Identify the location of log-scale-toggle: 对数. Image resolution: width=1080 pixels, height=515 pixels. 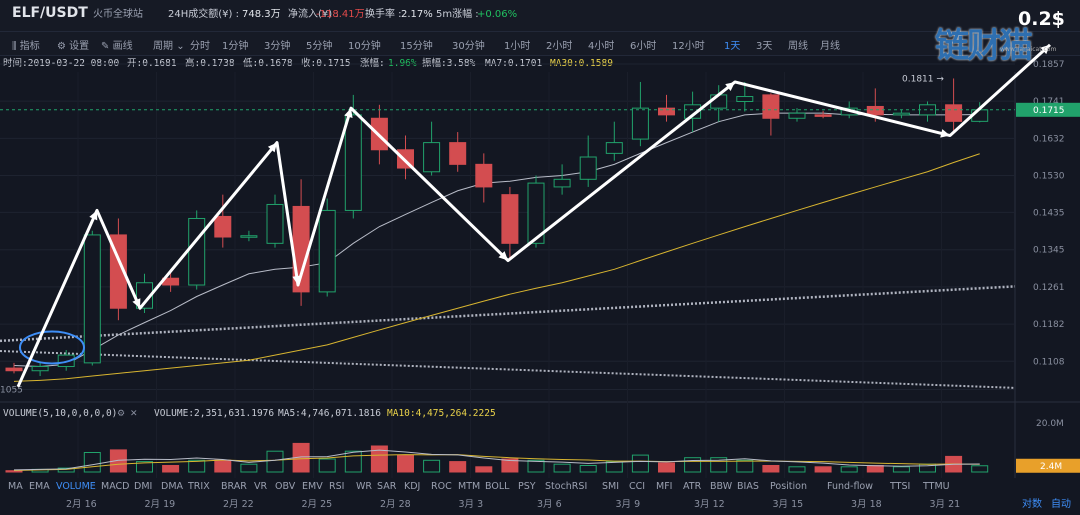
(1032, 504).